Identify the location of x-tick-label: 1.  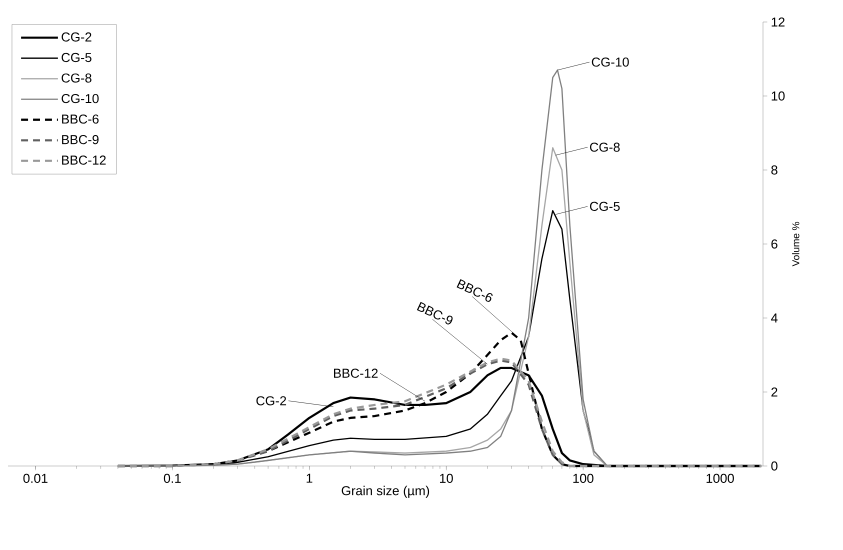
(309, 478).